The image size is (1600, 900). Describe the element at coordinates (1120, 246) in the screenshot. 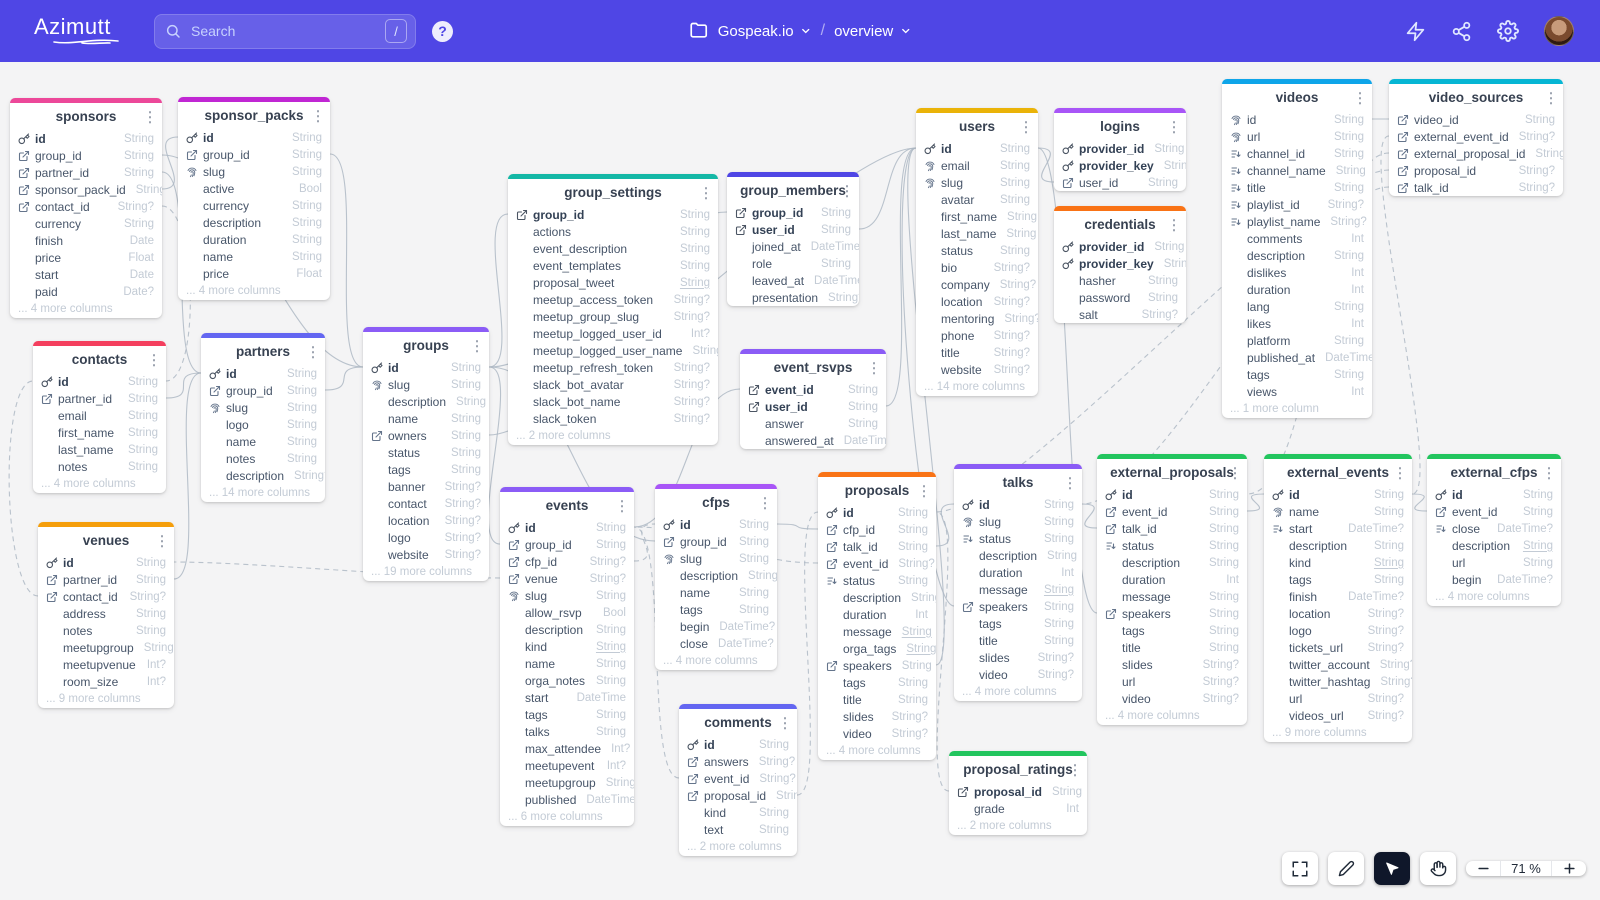

I see `column-provider_id: provider_id String` at that location.